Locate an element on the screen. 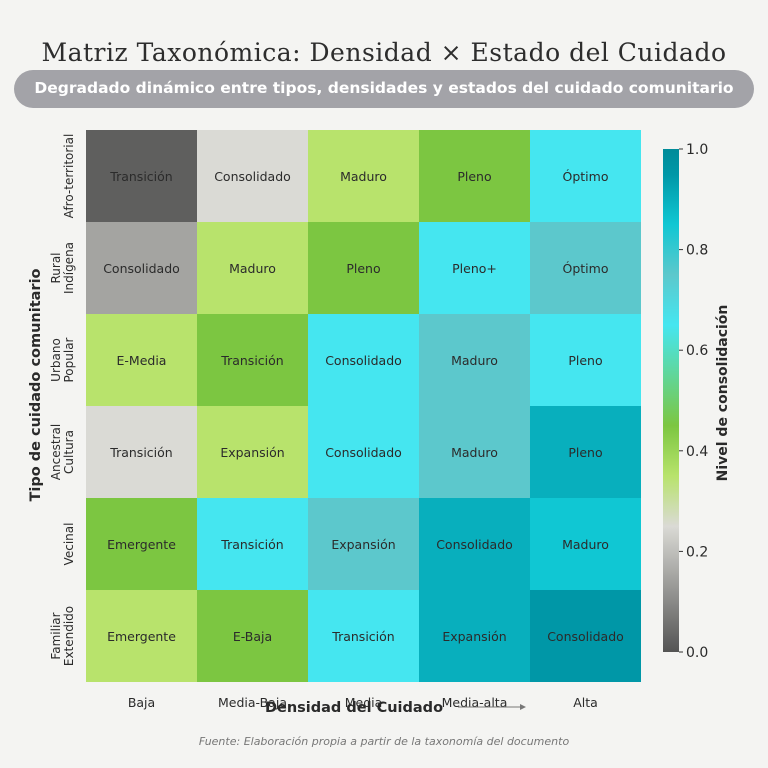  y-tick-label: Afro-territorial is located at coordinates (69, 176).